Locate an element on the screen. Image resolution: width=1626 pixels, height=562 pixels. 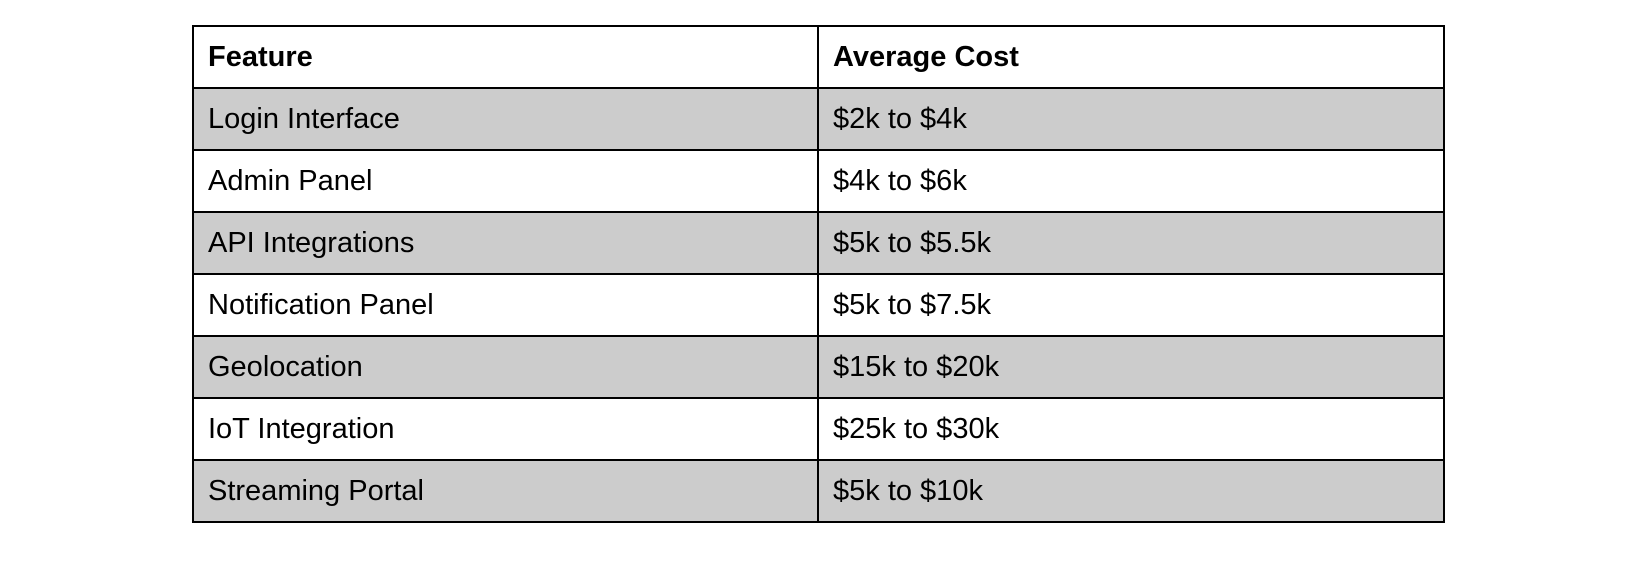
table-row: Geolocation $15k to $20k is located at coordinates (818, 367).